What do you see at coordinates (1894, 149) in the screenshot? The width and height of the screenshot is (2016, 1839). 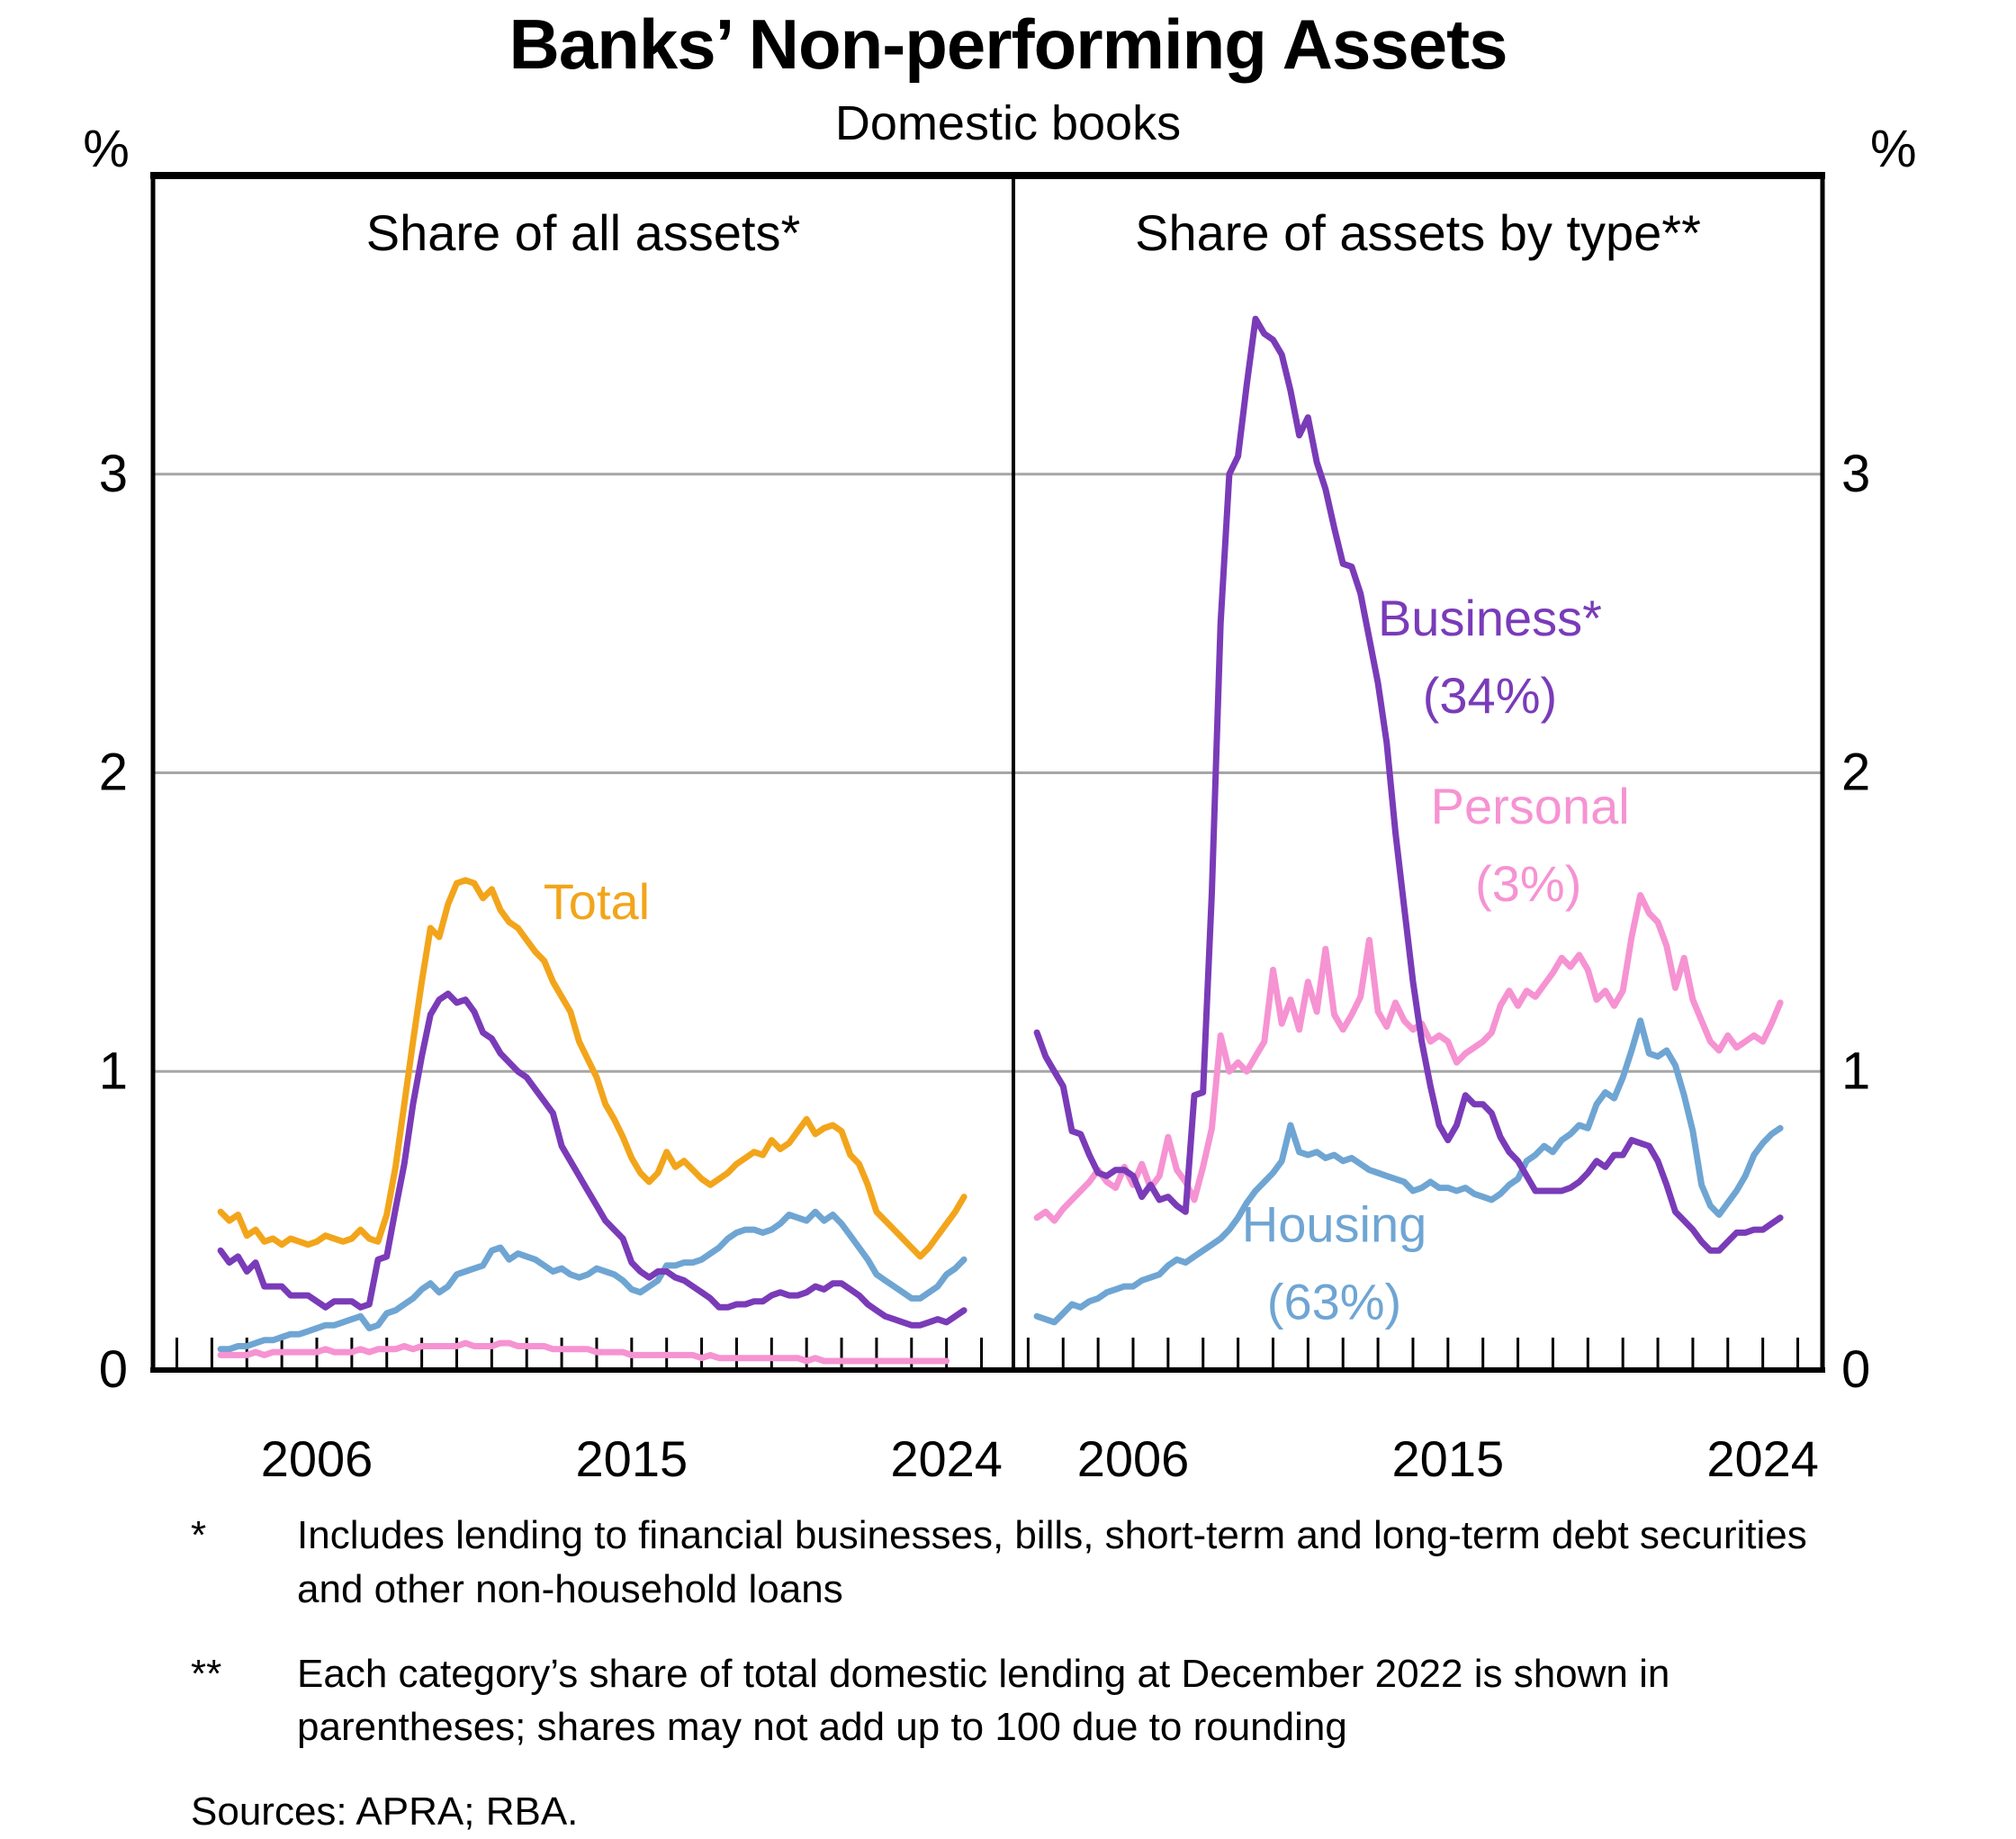 I see `y-unit-right: %` at bounding box center [1894, 149].